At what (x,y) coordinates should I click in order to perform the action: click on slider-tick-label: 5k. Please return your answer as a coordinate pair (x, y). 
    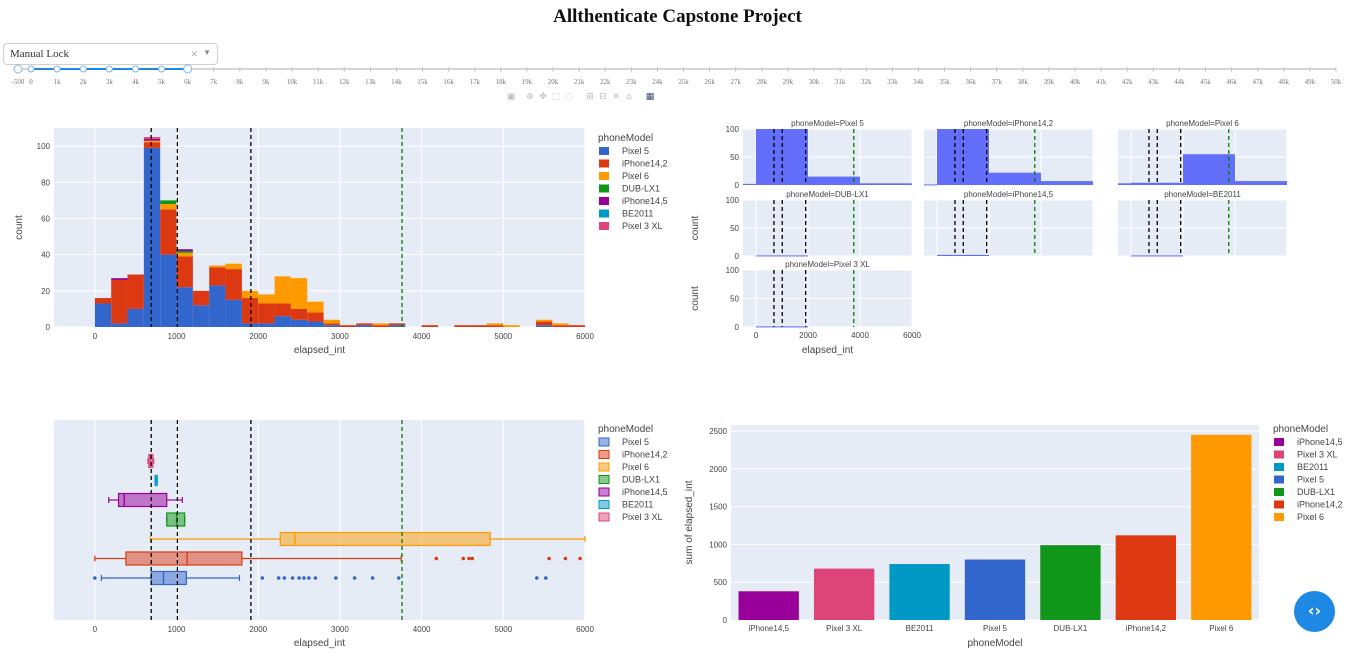
    Looking at the image, I should click on (162, 82).